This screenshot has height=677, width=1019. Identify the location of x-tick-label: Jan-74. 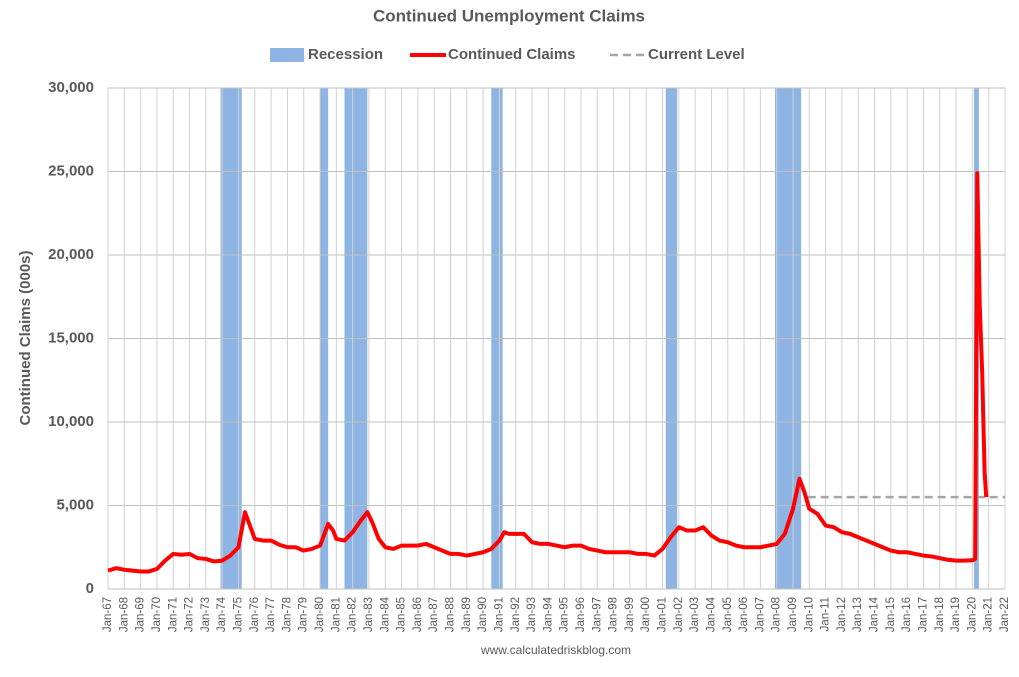
(222, 614).